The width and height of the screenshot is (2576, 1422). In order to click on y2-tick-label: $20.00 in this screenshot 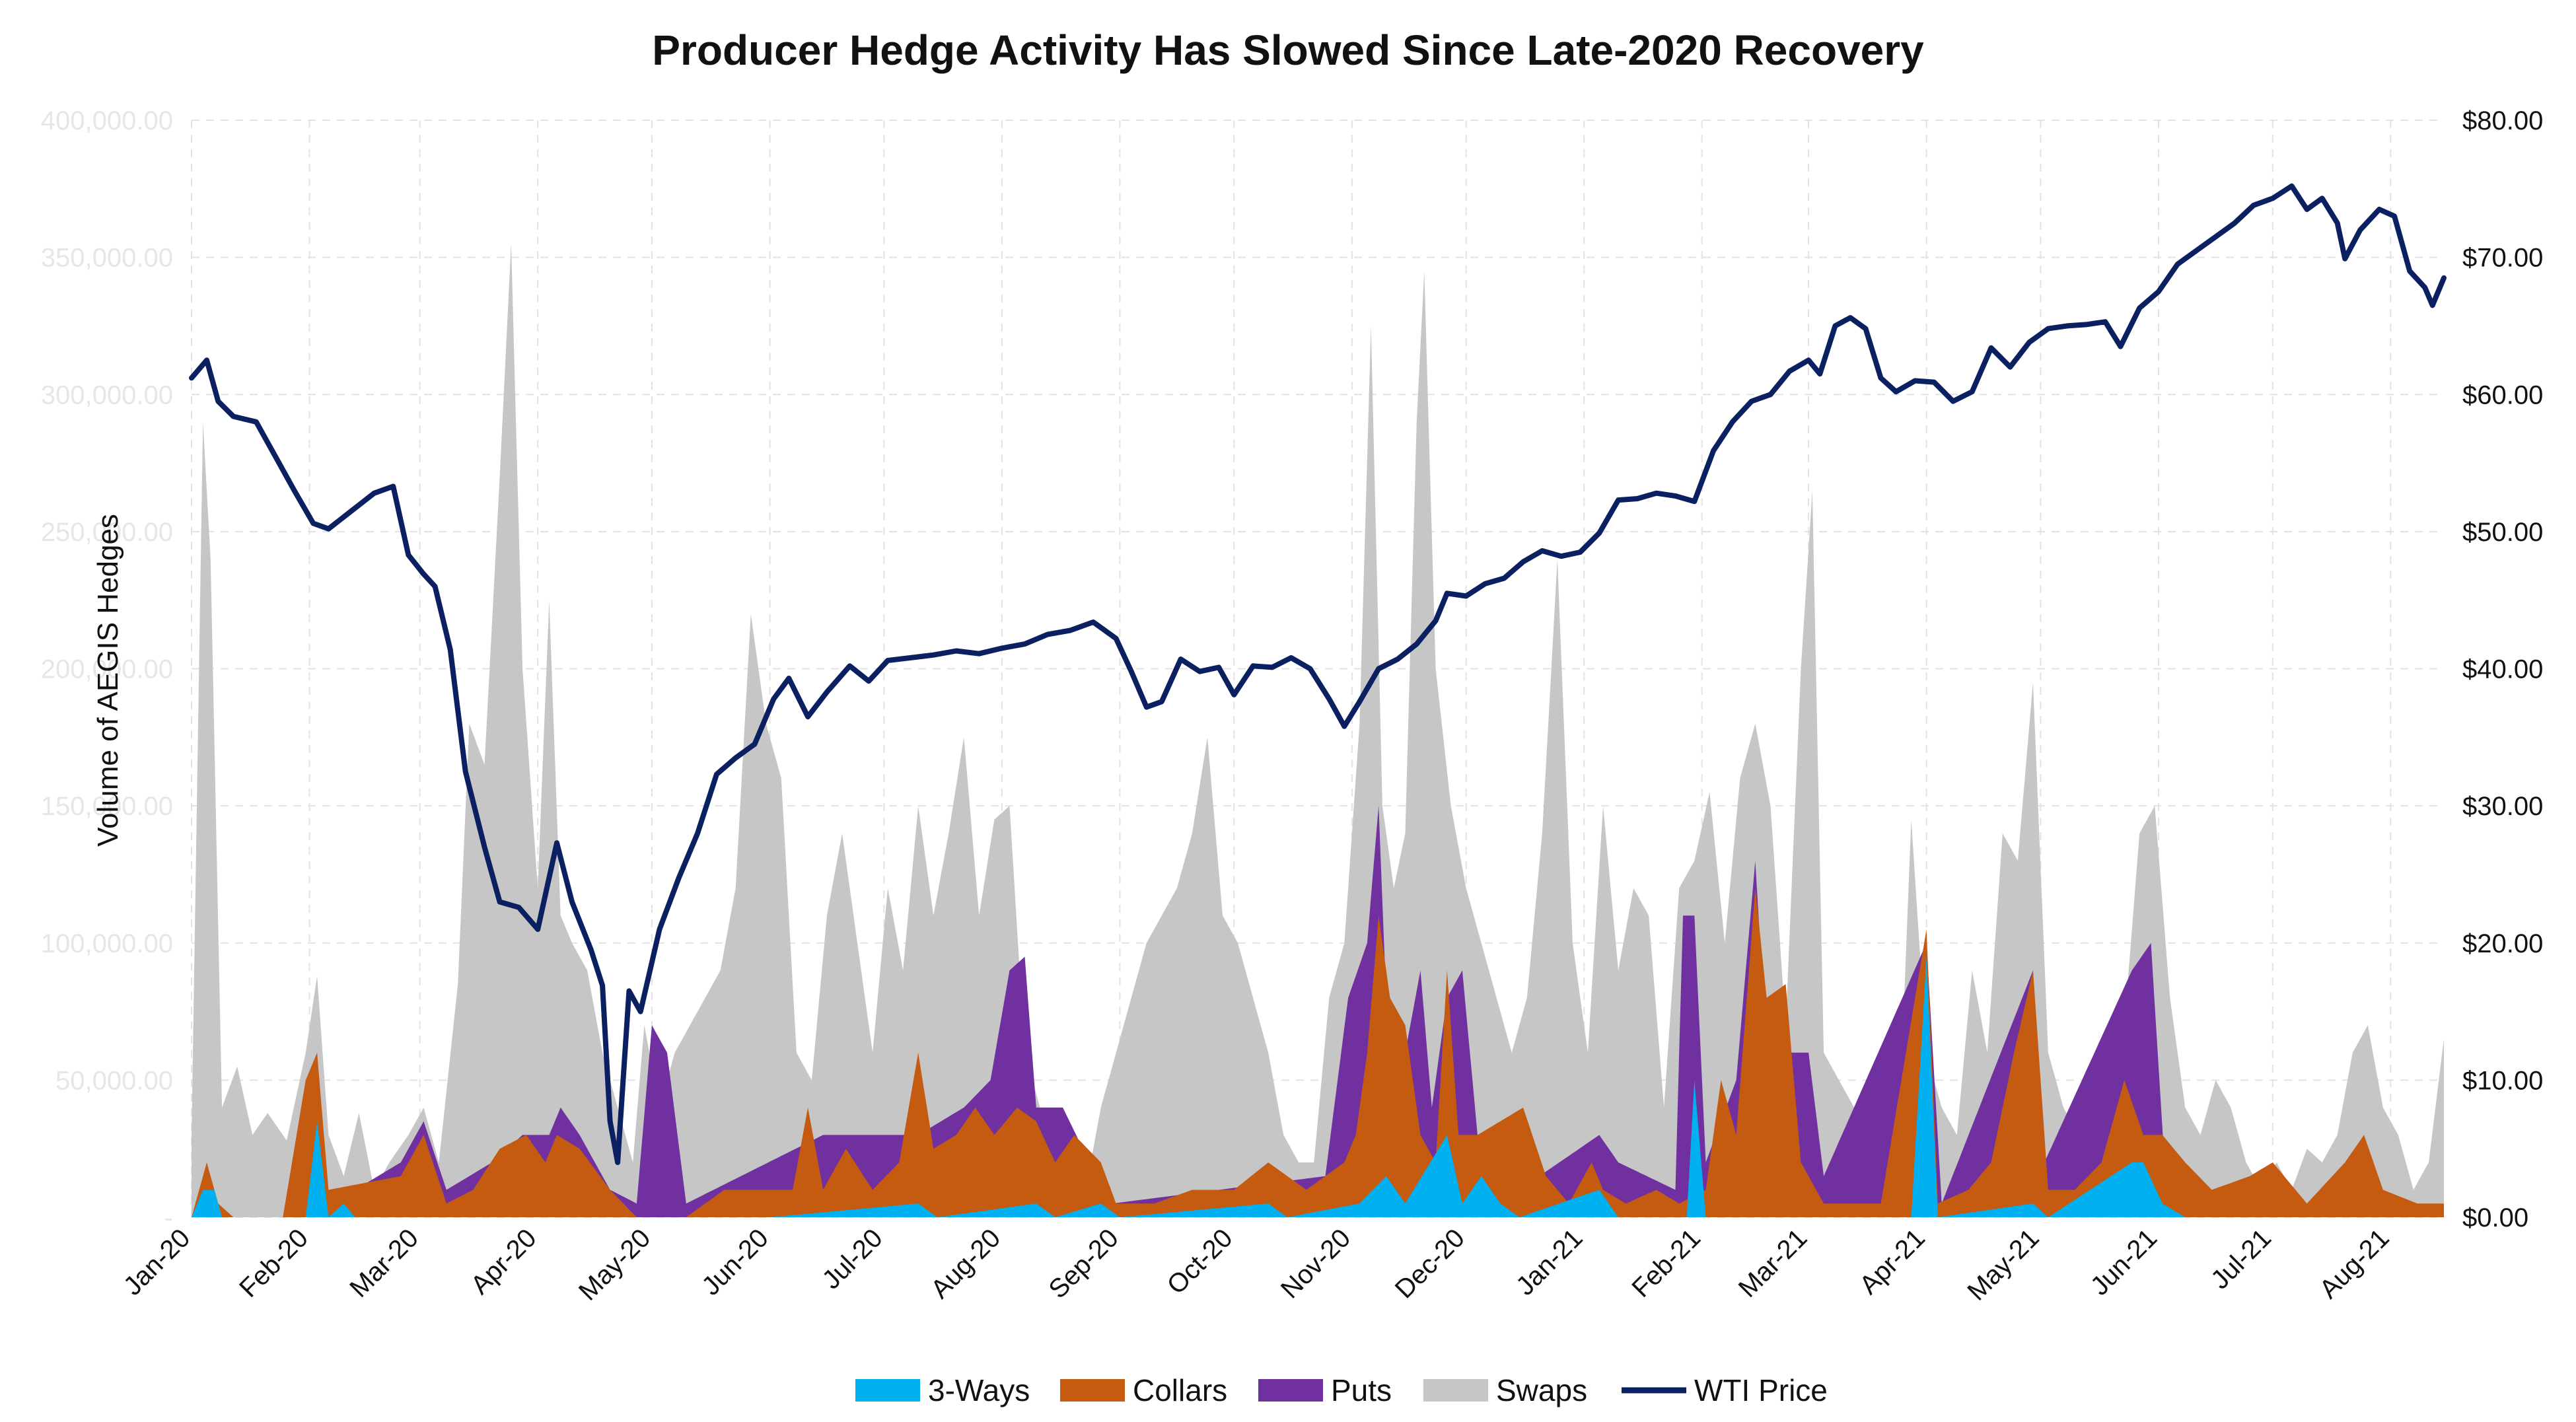, I will do `click(2502, 943)`.